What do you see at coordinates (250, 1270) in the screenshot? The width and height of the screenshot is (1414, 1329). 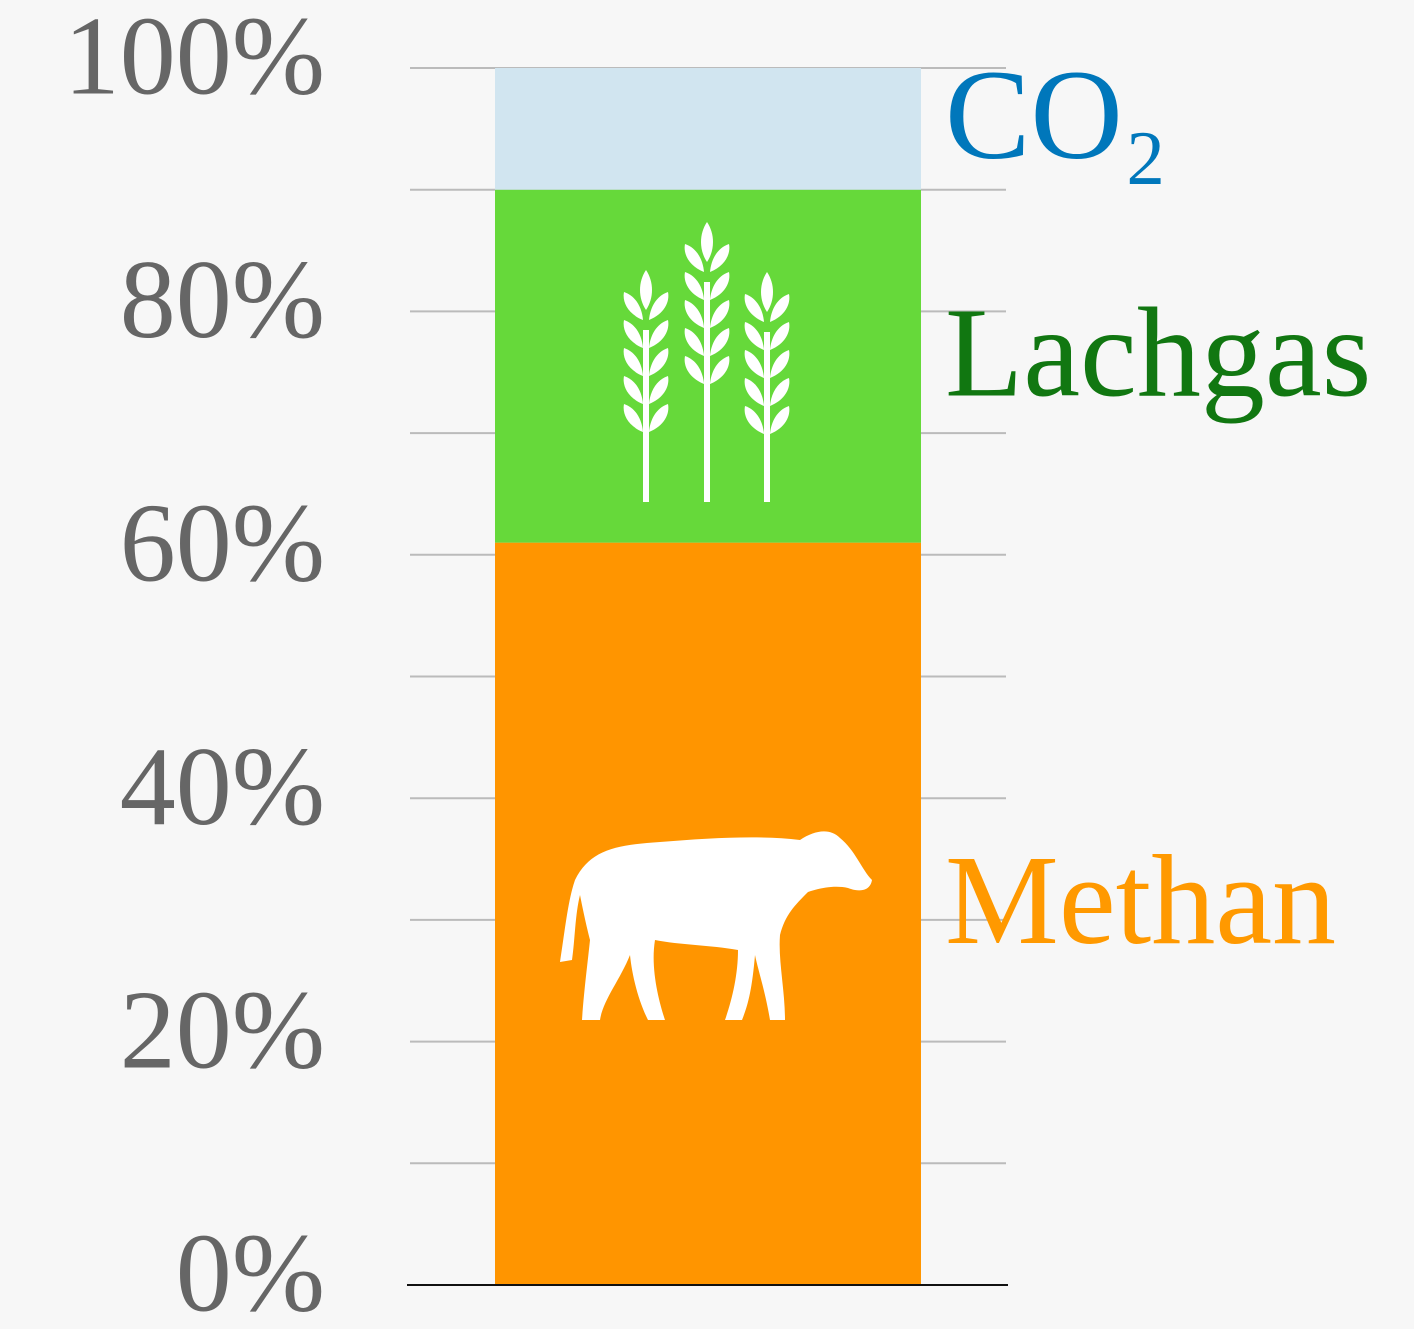 I see `y-tick-label: 0%` at bounding box center [250, 1270].